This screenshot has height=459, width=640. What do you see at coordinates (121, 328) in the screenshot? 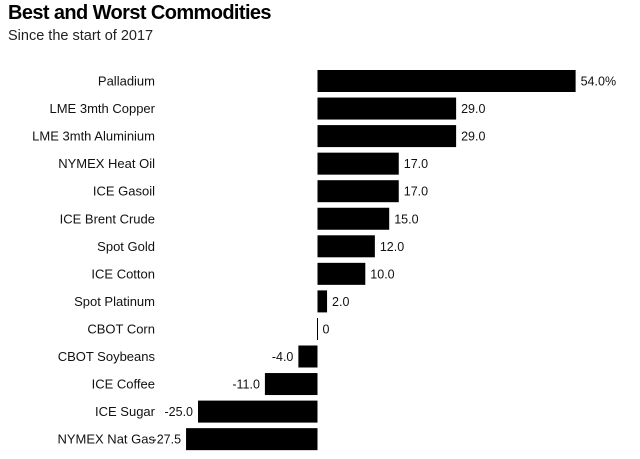
I see `category-label: CBOT Corn` at bounding box center [121, 328].